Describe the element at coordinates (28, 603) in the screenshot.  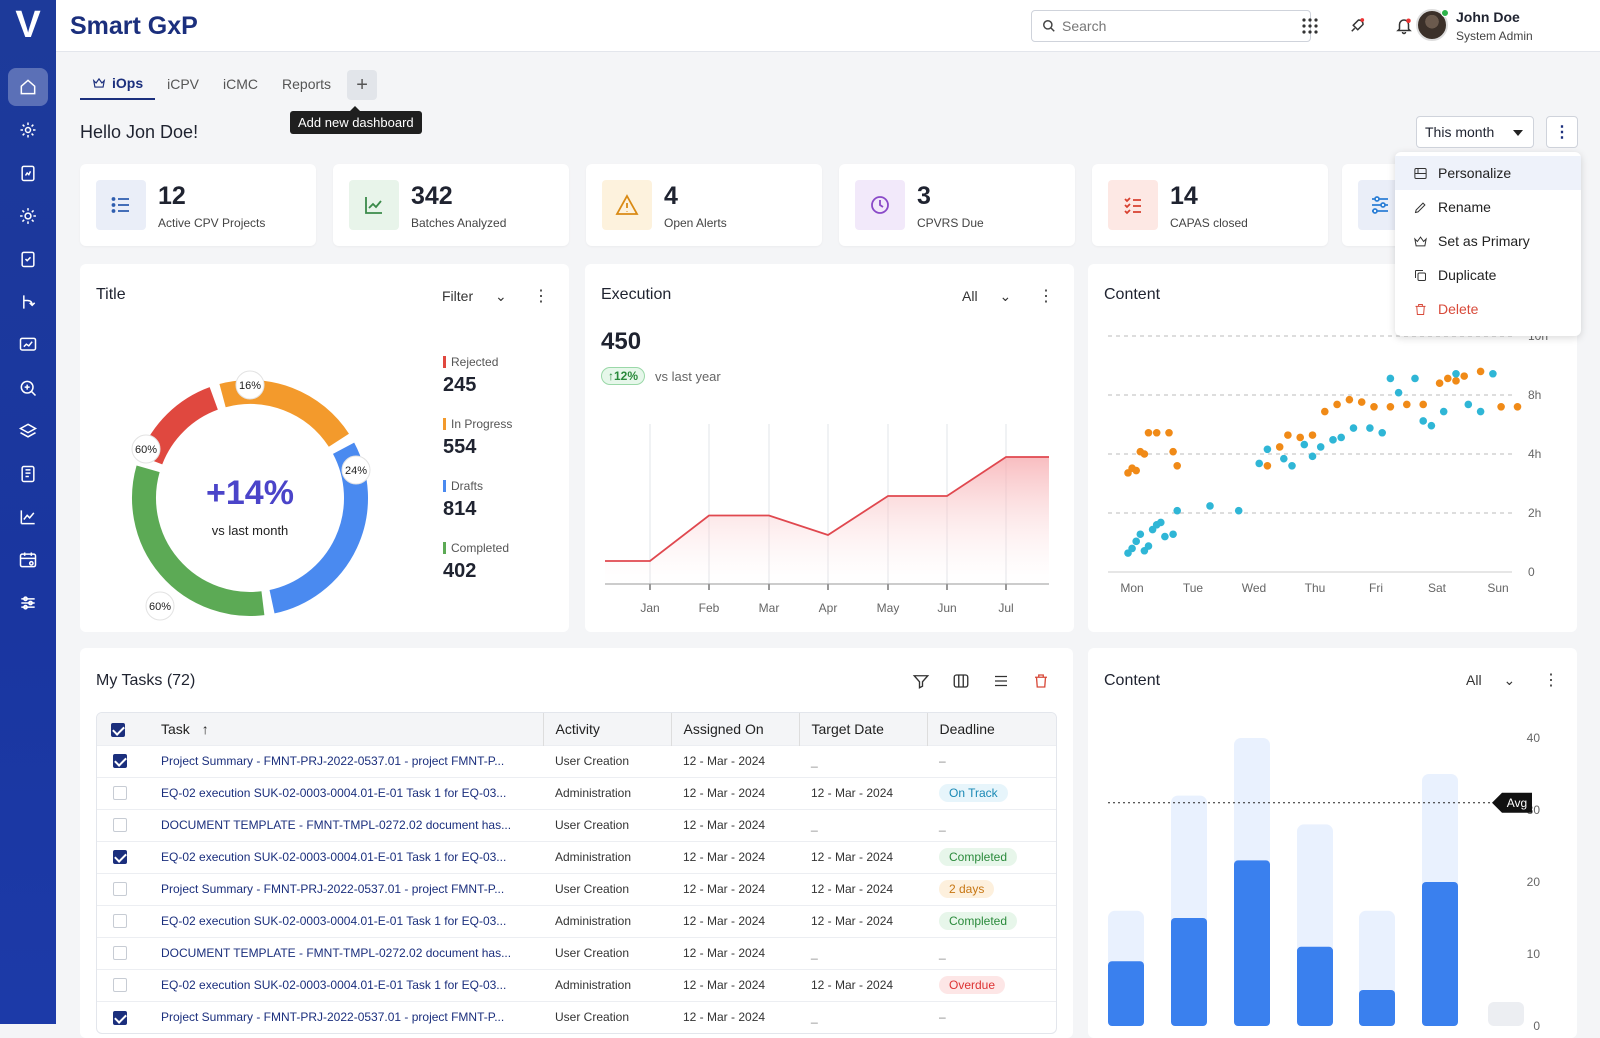
I see `sliders-icon` at that location.